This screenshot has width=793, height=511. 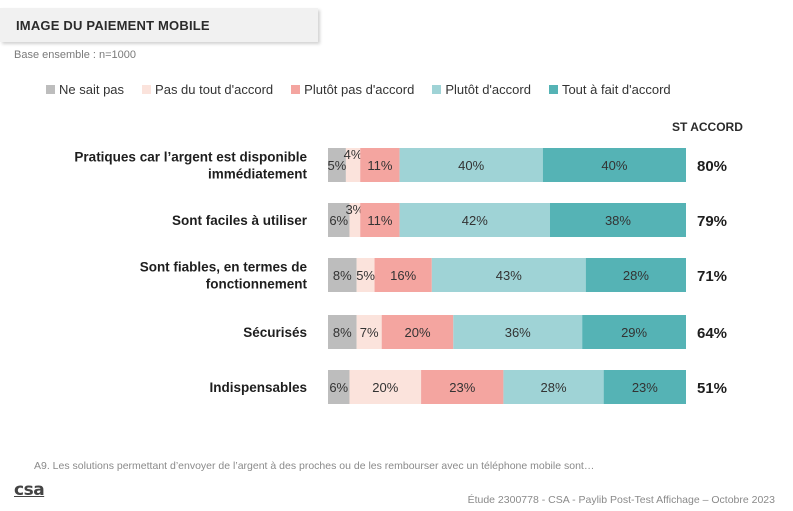 I want to click on title-box: IMAGE DU PAIEMENT MOBILE, so click(x=159, y=25).